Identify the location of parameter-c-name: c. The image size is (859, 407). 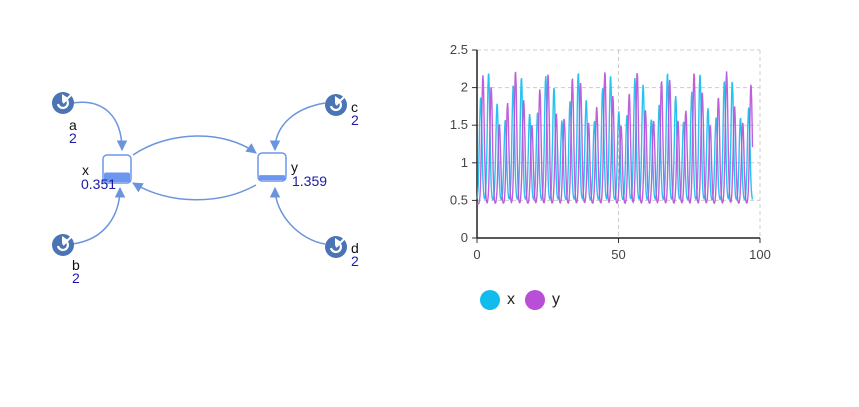
(354, 107).